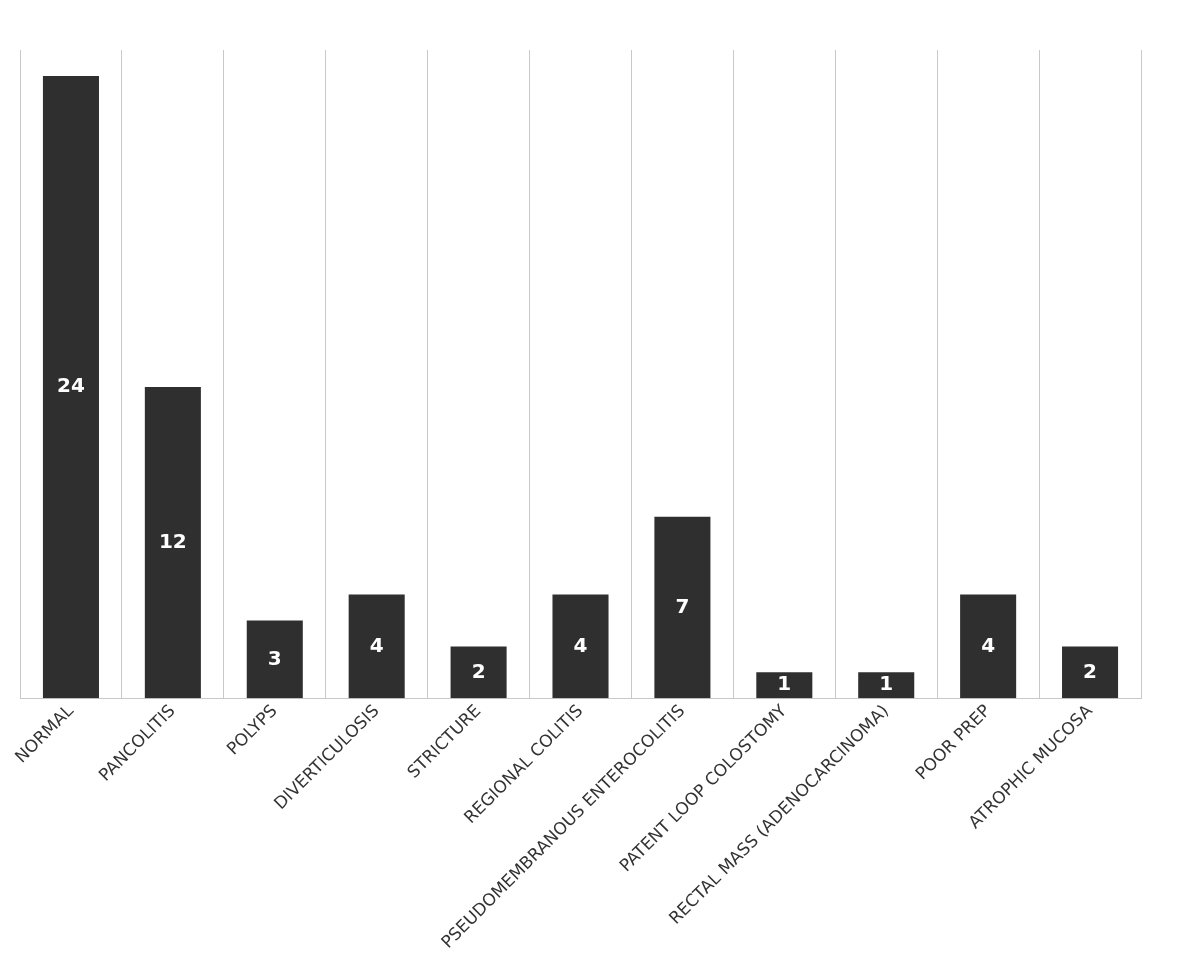 The height and width of the screenshot is (966, 1181). I want to click on data-label: 12, so click(172, 540).